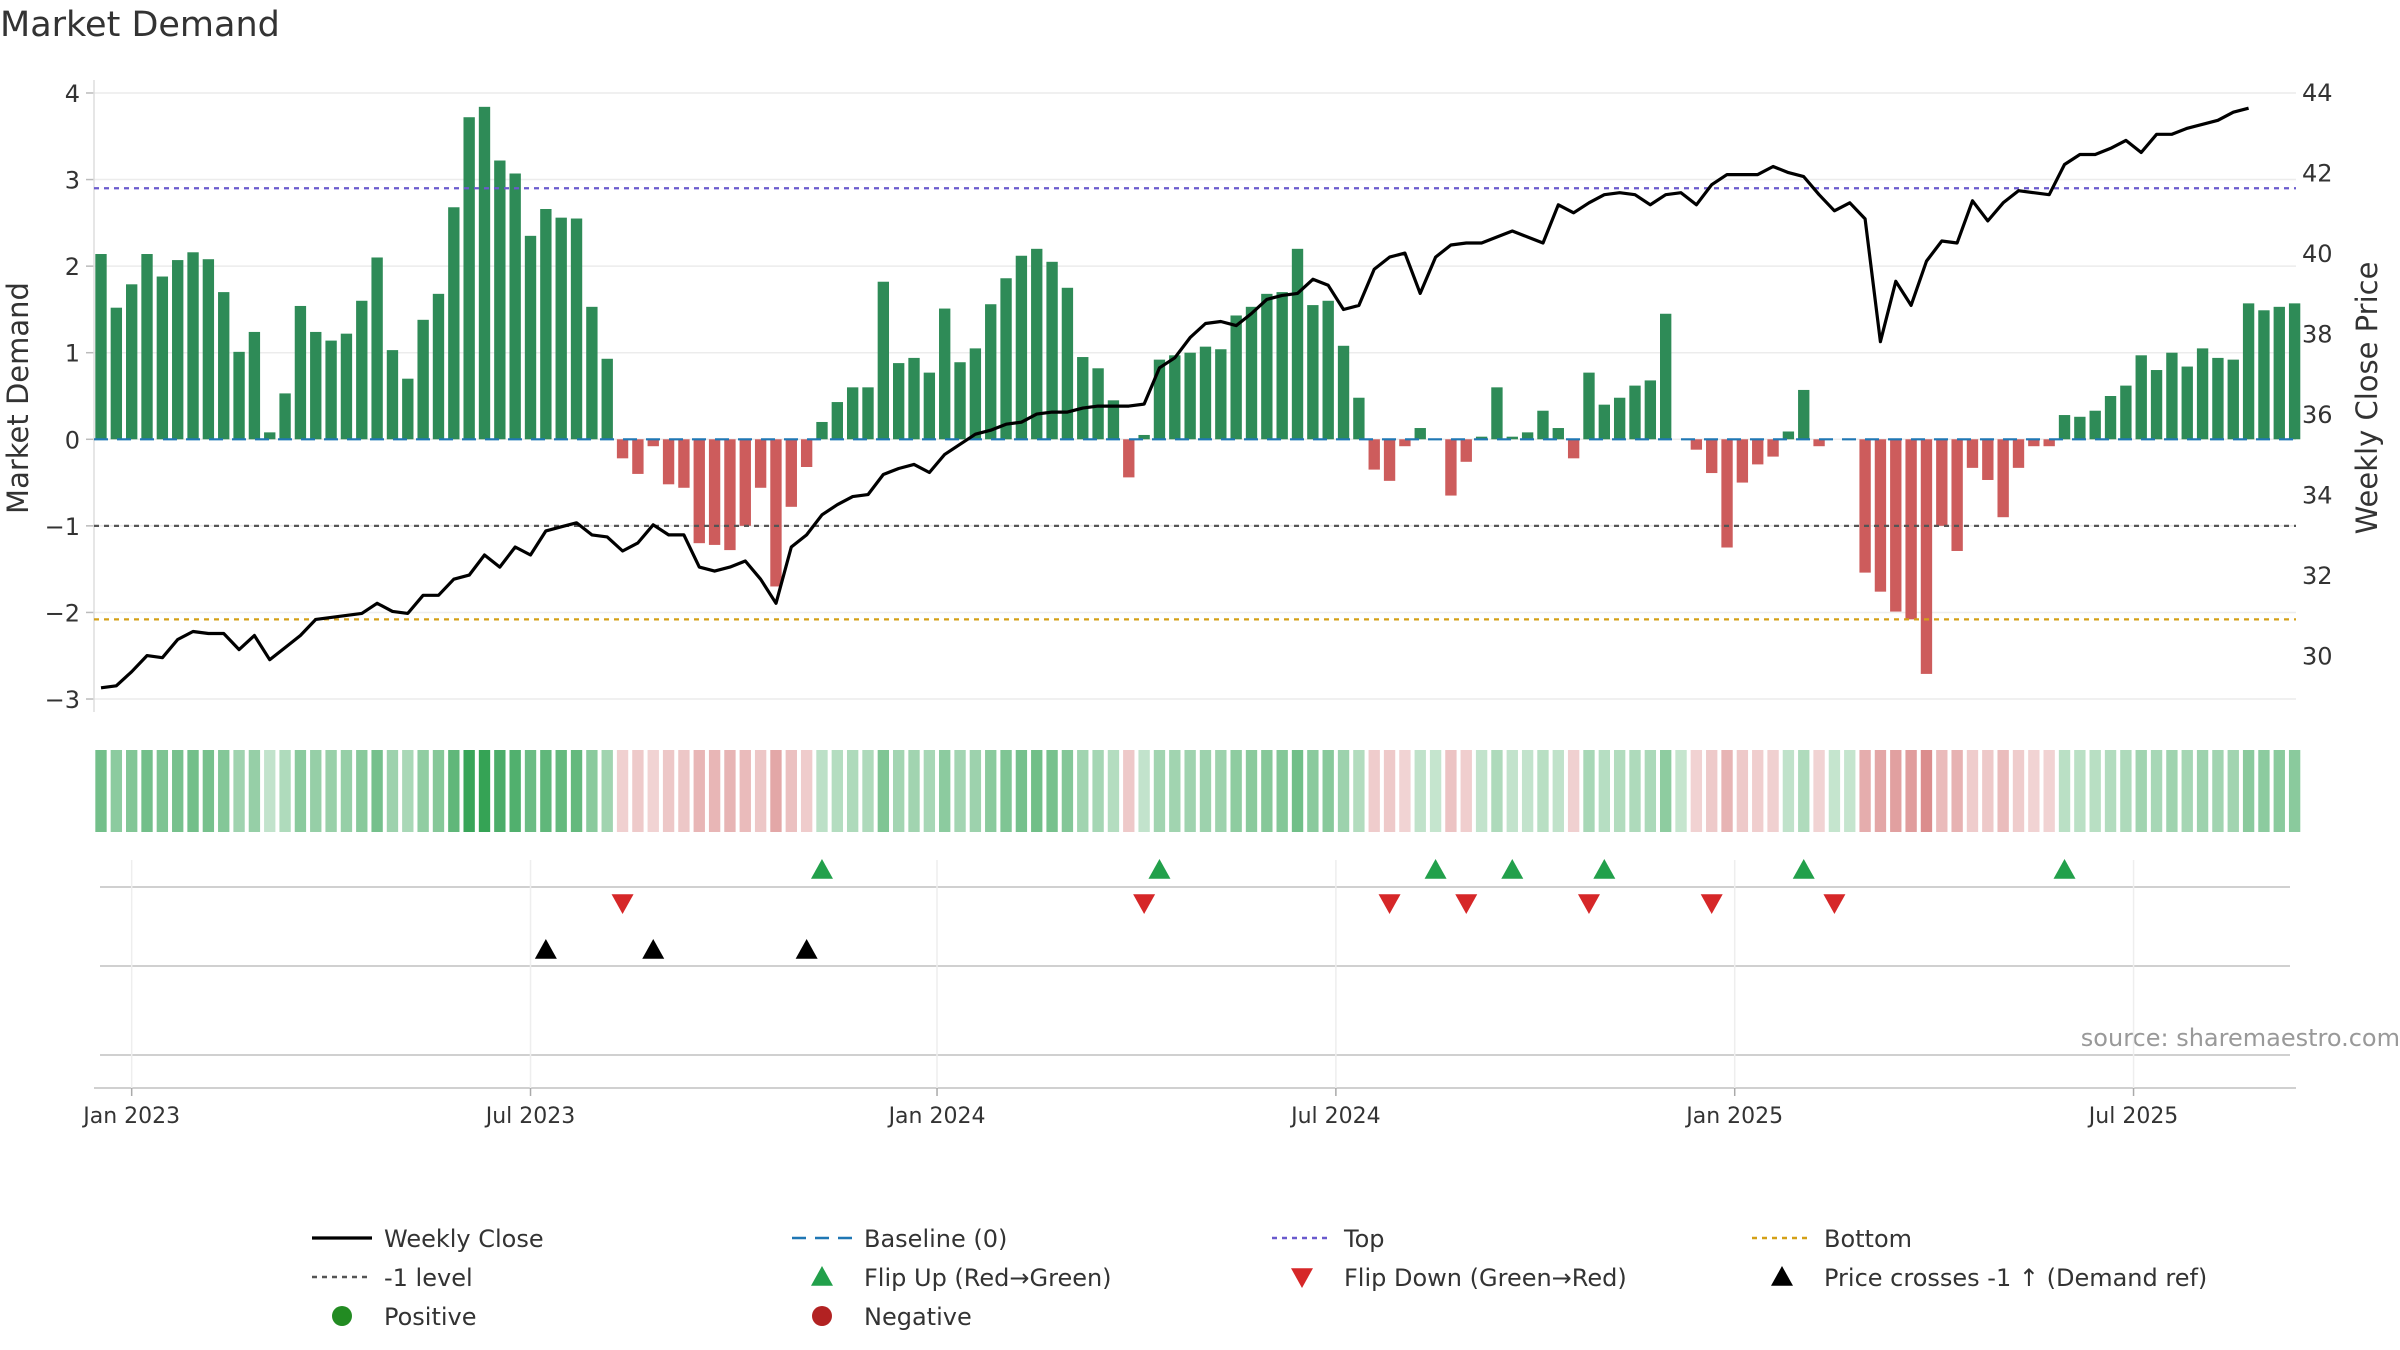  Describe the element at coordinates (428, 1278) in the screenshot. I see `legend-label: -1 level` at that location.